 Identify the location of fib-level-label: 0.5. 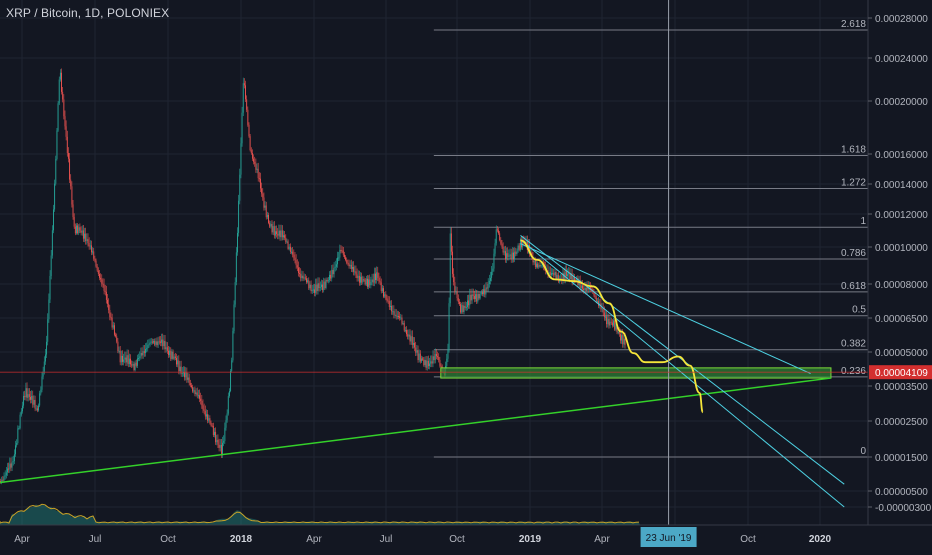
(859, 310).